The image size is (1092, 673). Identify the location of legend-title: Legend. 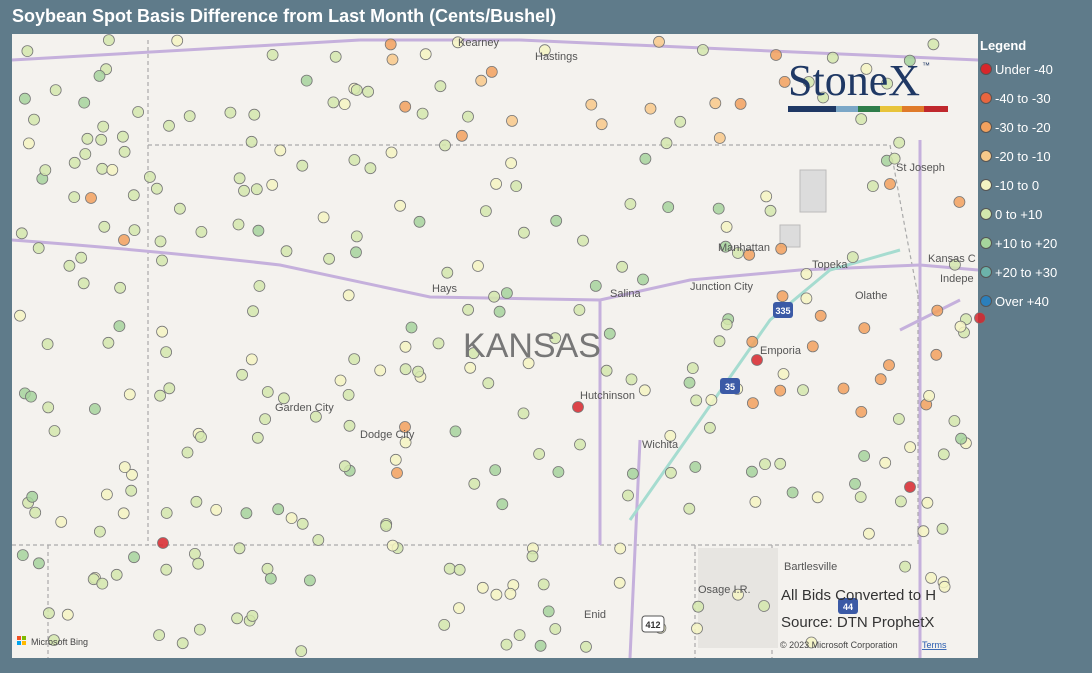
(1003, 45).